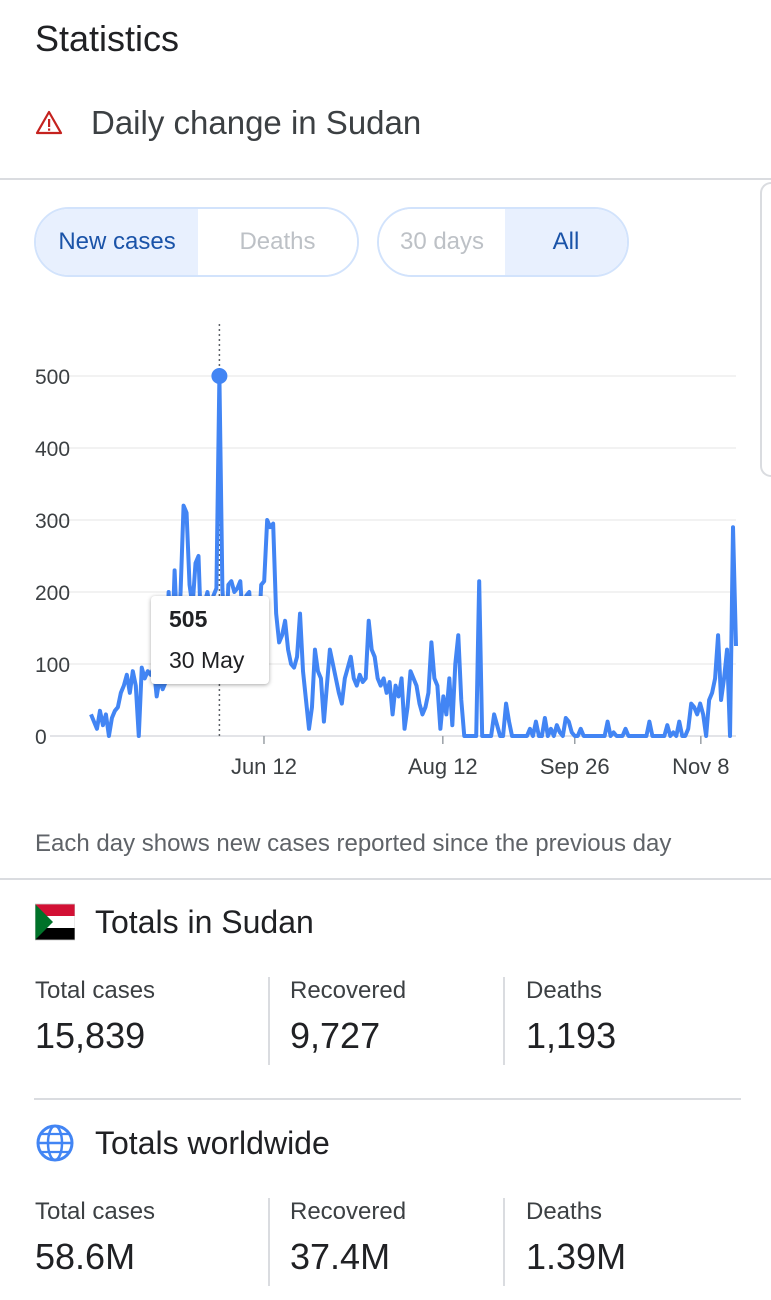 The image size is (771, 1300). I want to click on highlight-point, so click(219, 376).